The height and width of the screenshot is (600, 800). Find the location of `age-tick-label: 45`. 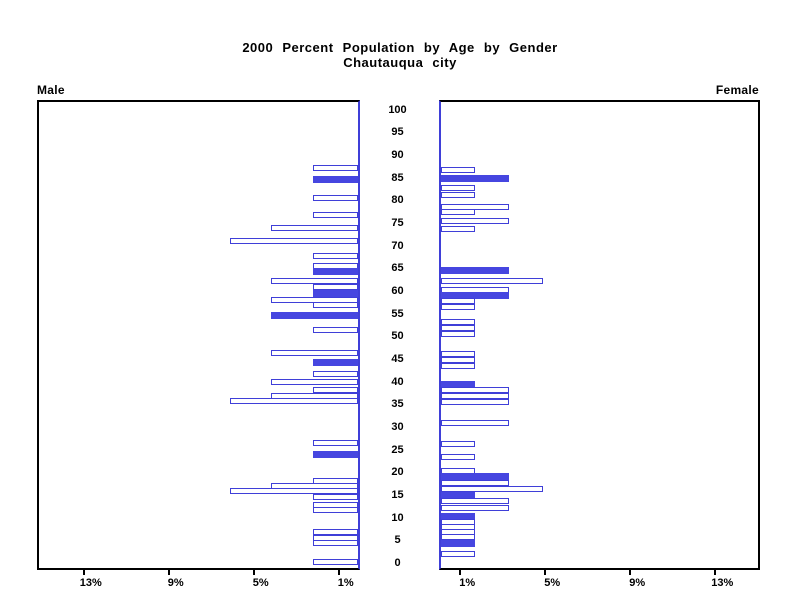

age-tick-label: 45 is located at coordinates (397, 358).